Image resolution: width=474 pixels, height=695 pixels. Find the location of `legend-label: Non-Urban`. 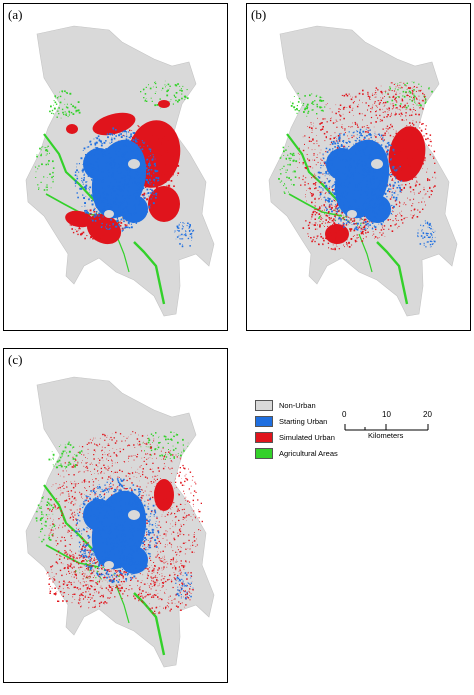

legend-label: Non-Urban is located at coordinates (297, 405).